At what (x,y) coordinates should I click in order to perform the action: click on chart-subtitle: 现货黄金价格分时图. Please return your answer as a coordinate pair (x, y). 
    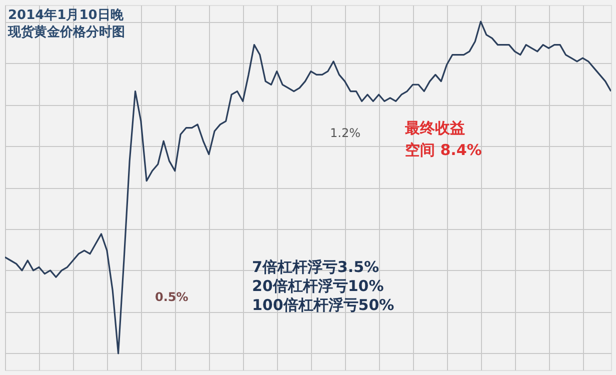
    Looking at the image, I should click on (66, 32).